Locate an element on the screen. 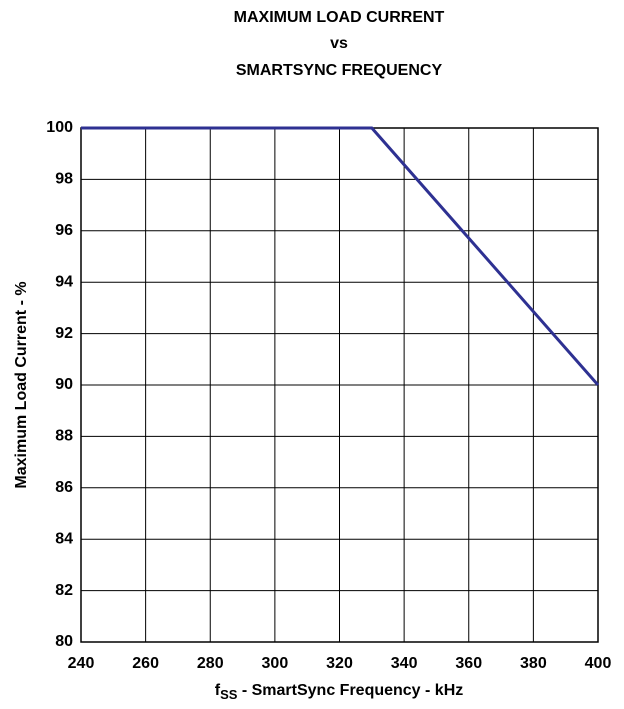 This screenshot has width=624, height=709. x-tick-label: 400 is located at coordinates (598, 663).